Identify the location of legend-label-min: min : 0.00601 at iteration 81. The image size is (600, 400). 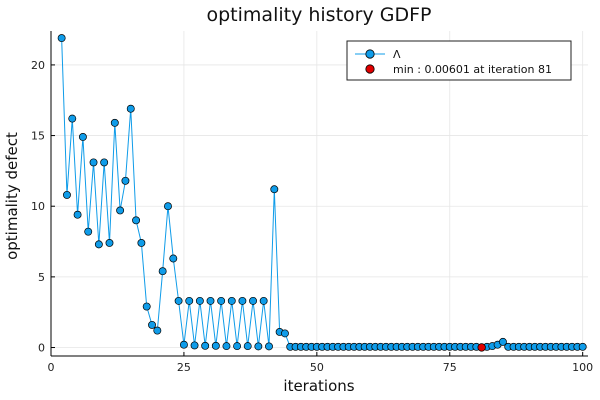
(472, 69).